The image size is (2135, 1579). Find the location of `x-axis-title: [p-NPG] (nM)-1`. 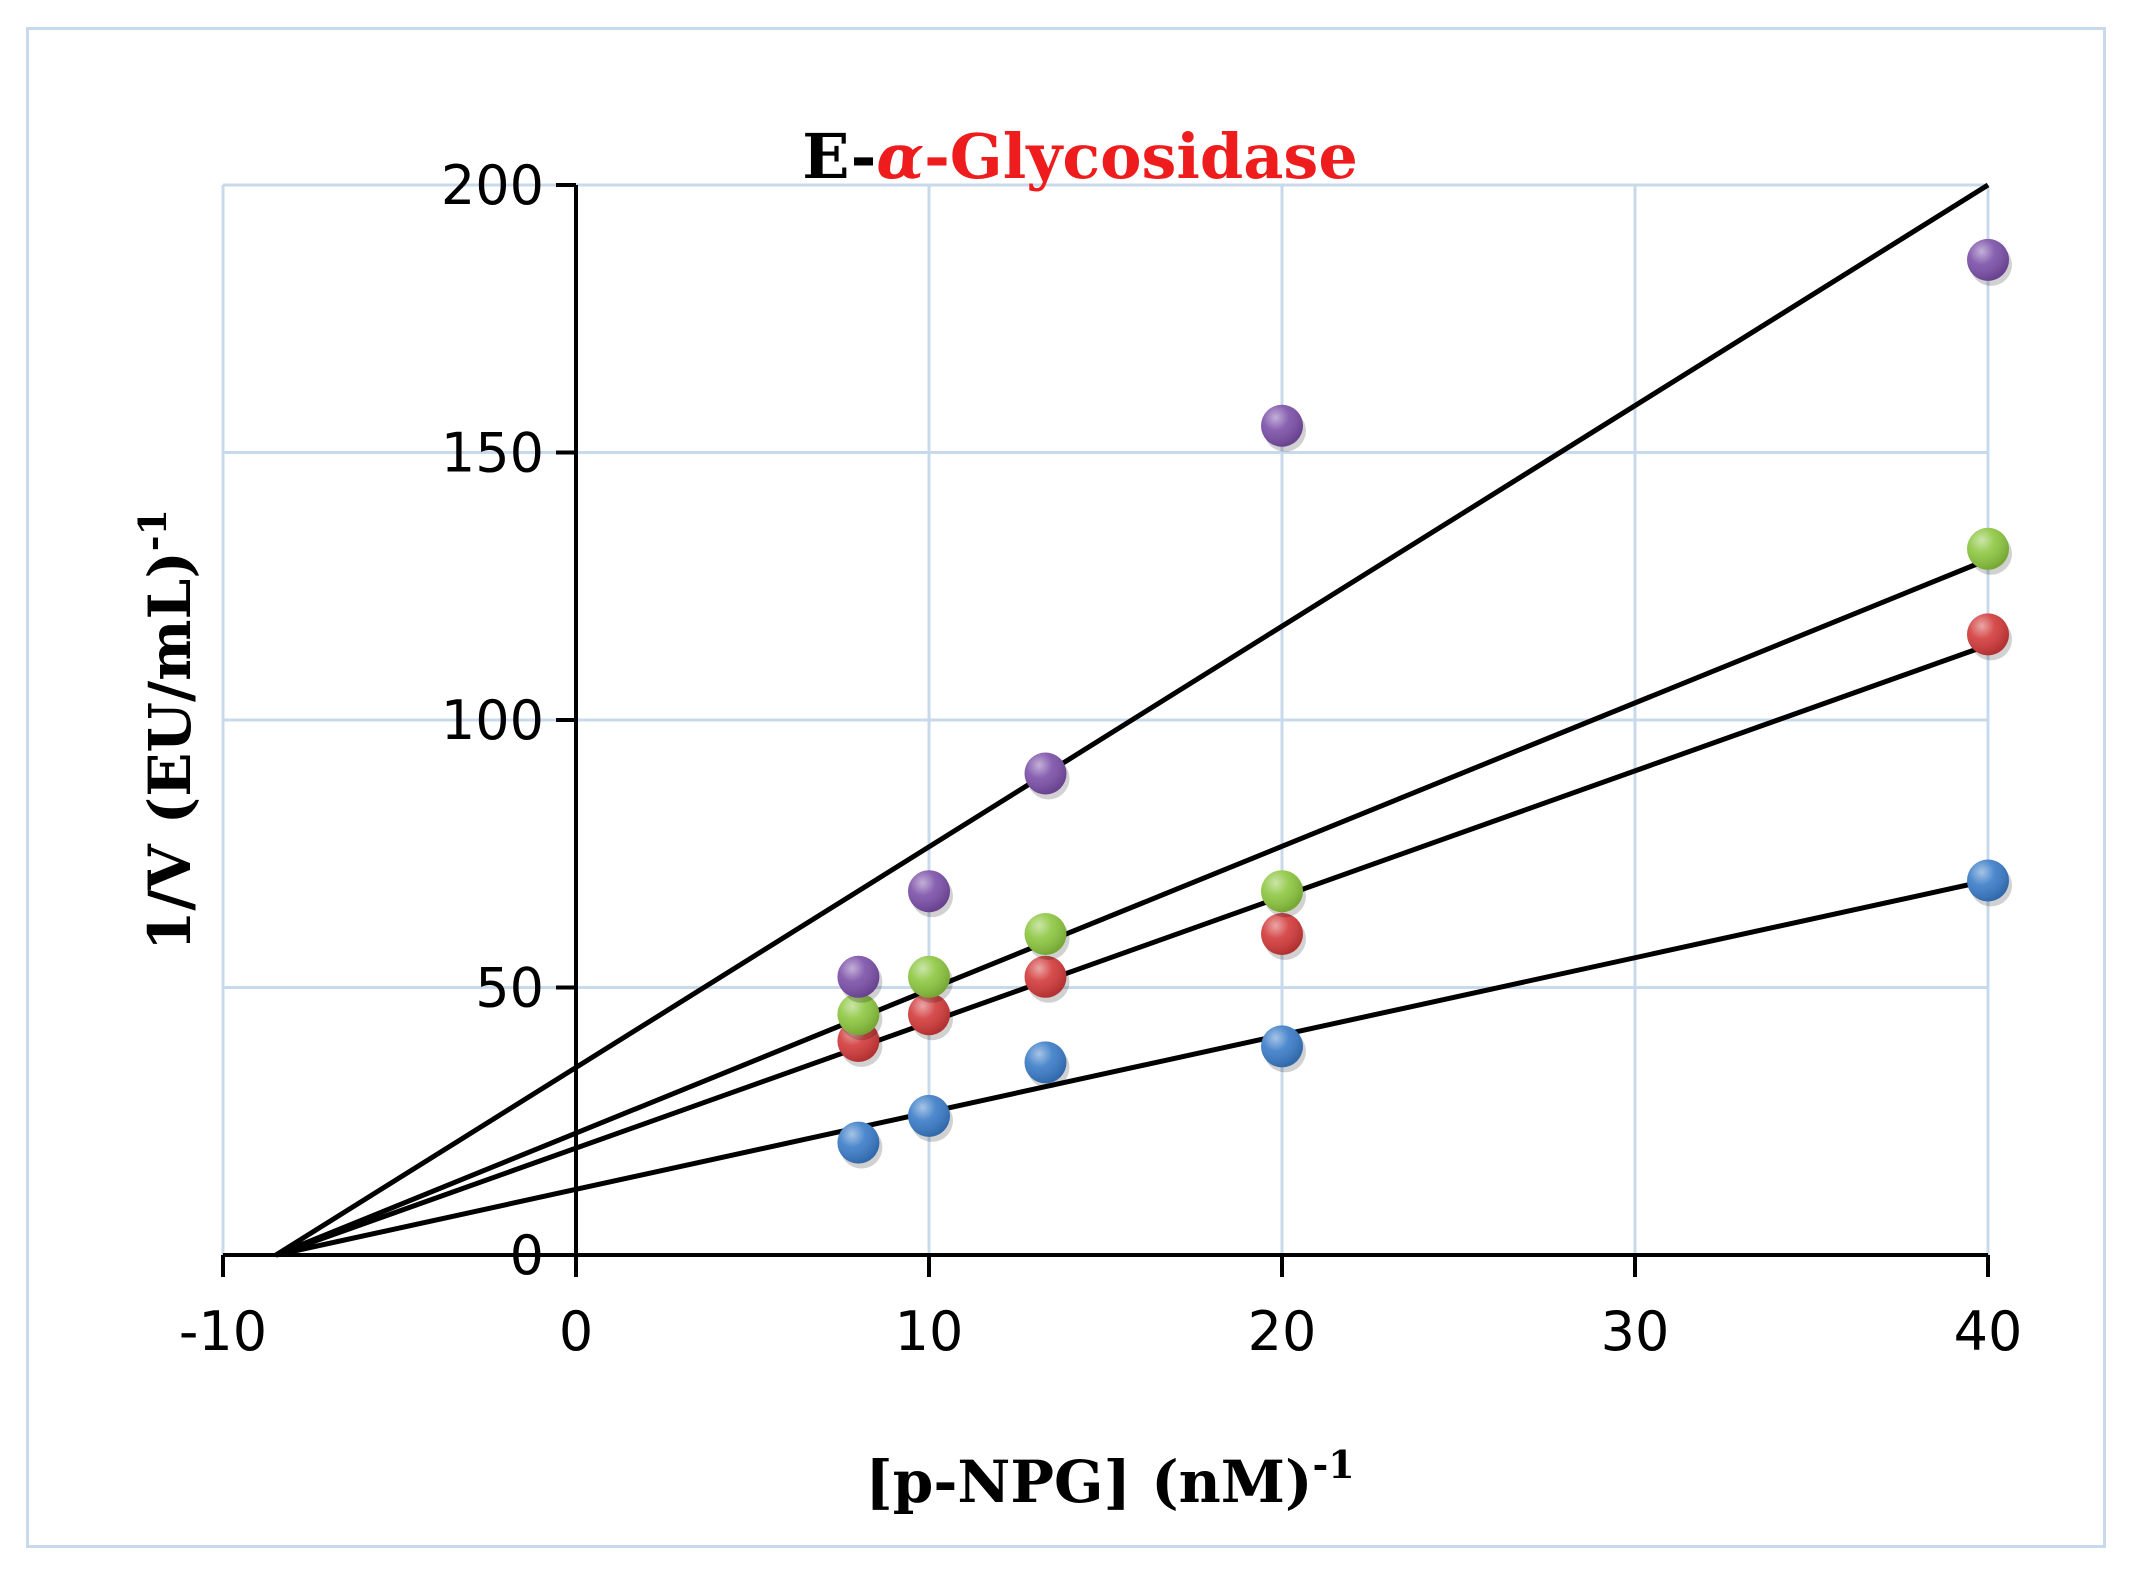

x-axis-title: [p-NPG] (nM)-1 is located at coordinates (1109, 1479).